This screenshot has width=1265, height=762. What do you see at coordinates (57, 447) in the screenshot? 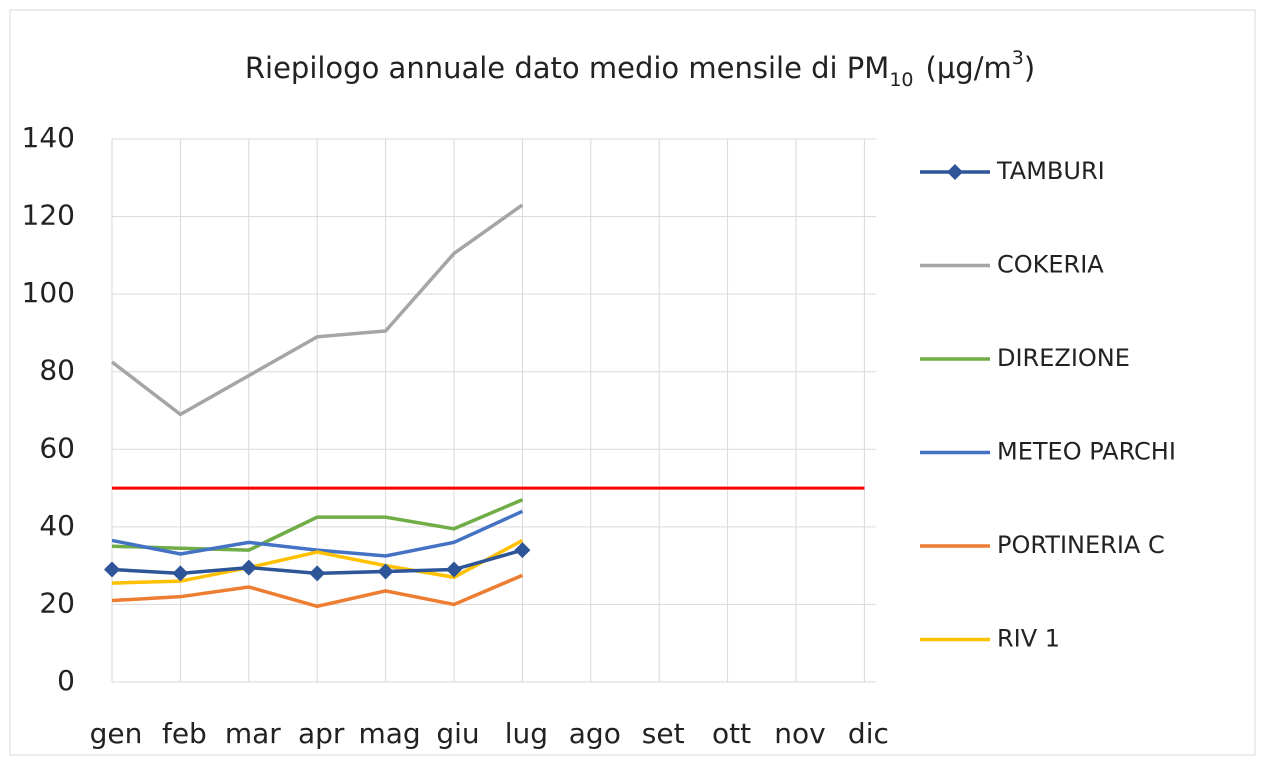
I see `y-tick-label: 60` at bounding box center [57, 447].